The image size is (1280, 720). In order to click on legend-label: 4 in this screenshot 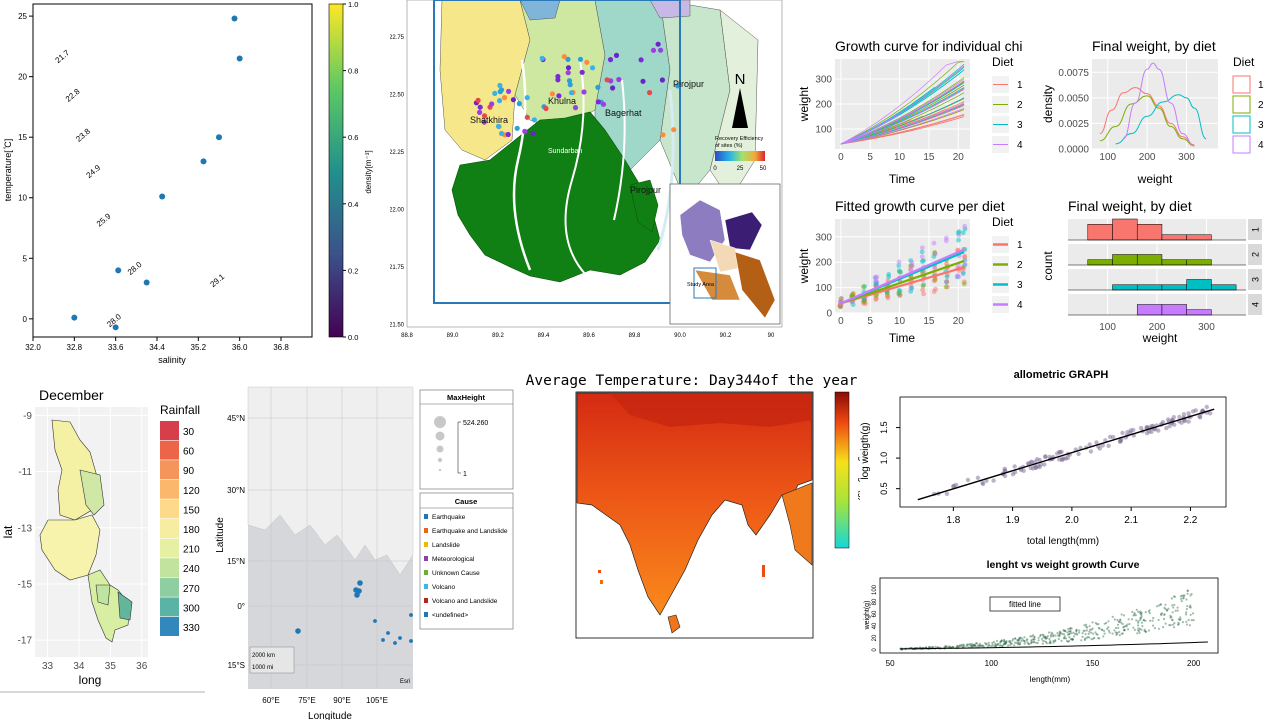, I will do `click(1020, 145)`.